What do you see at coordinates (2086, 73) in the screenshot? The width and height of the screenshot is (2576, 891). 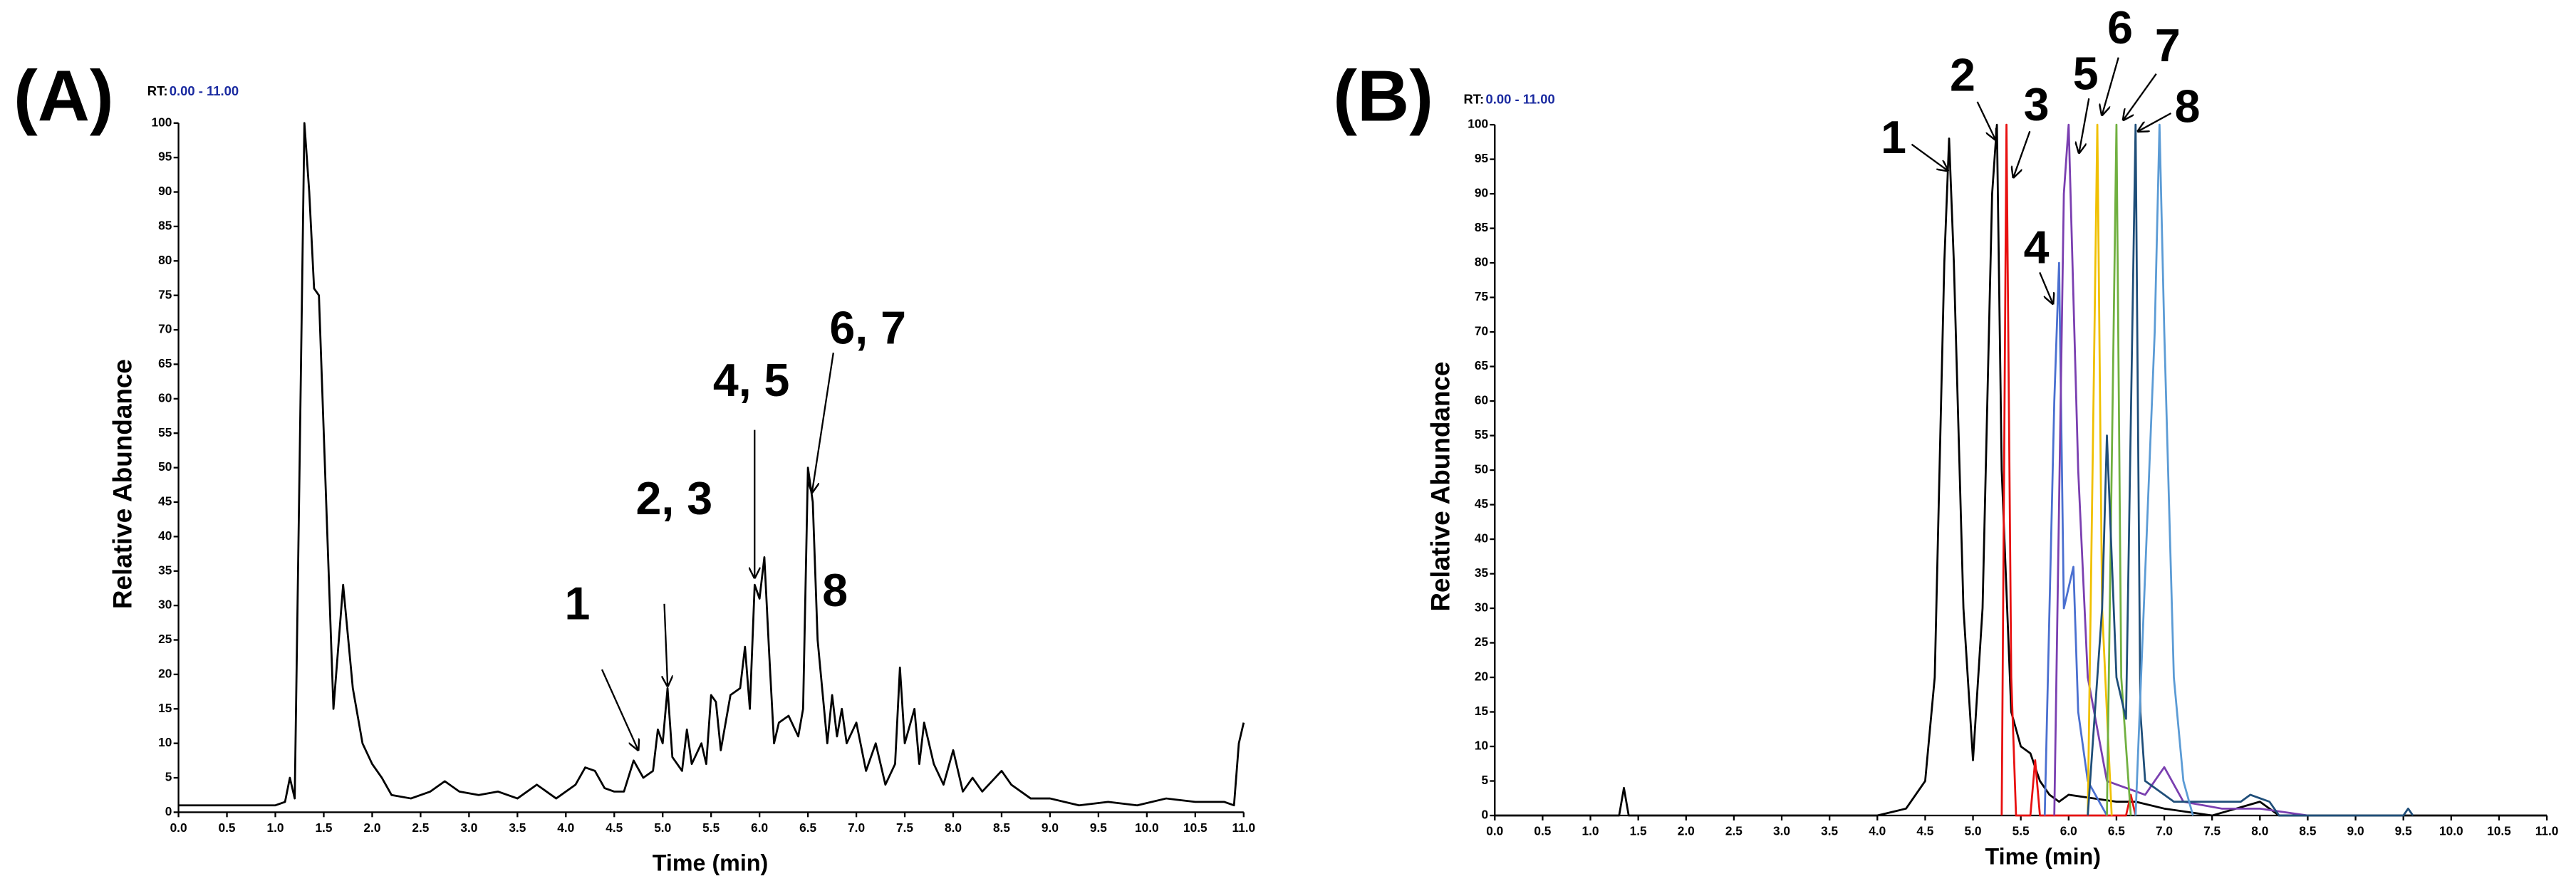 I see `peak-label: 5` at bounding box center [2086, 73].